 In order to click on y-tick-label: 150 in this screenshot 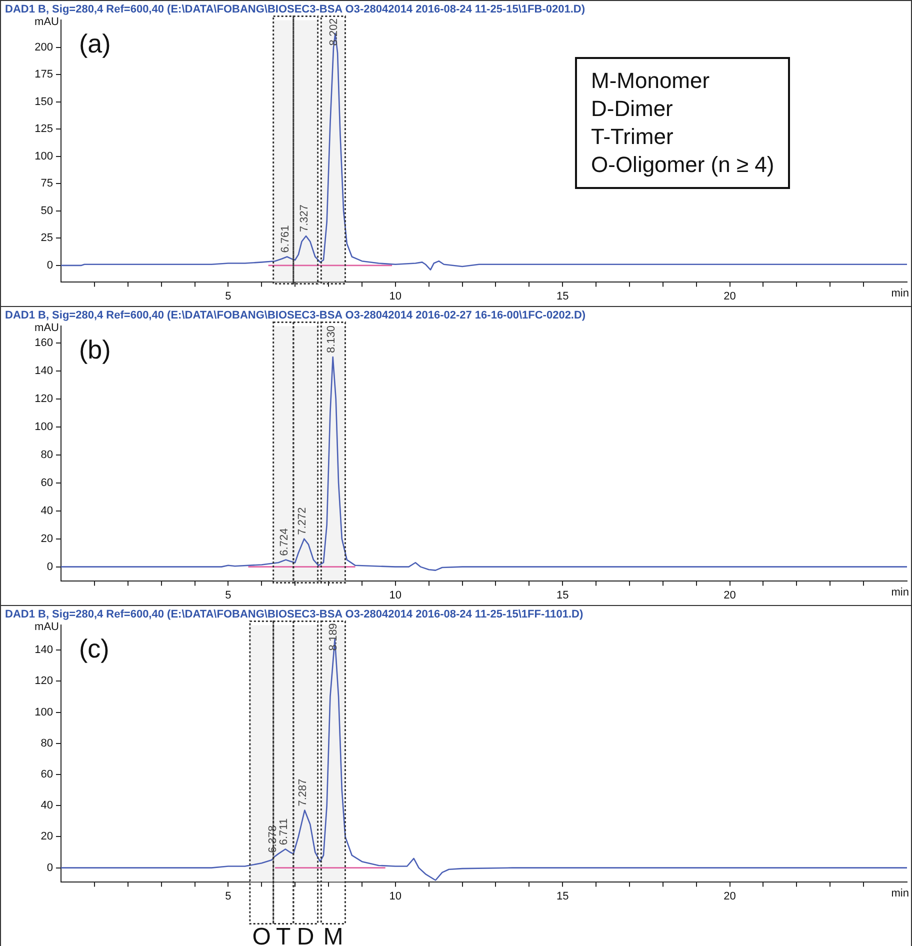, I will do `click(43, 102)`.